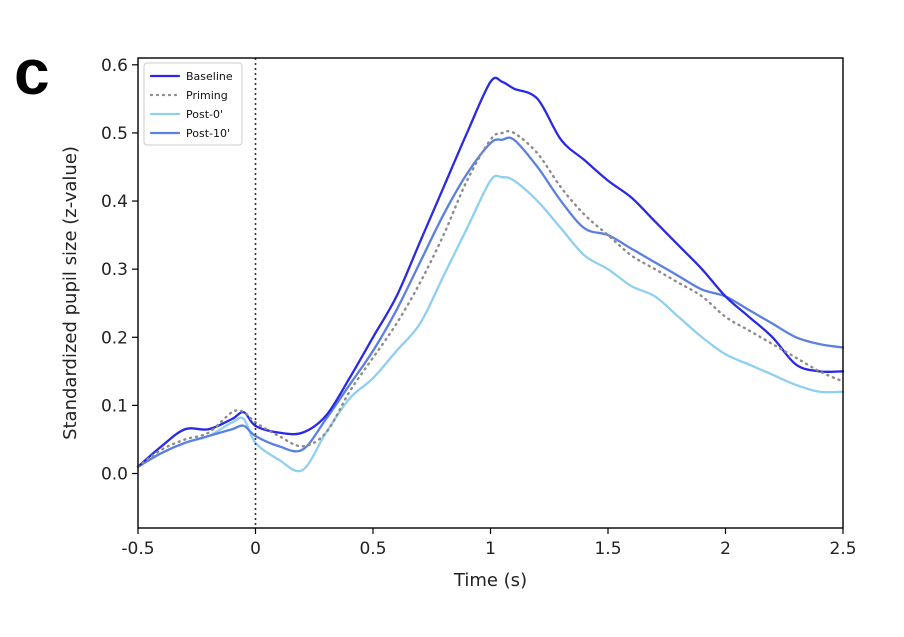 This screenshot has height=637, width=904. What do you see at coordinates (114, 406) in the screenshot?
I see `y-tick-label: 0.1` at bounding box center [114, 406].